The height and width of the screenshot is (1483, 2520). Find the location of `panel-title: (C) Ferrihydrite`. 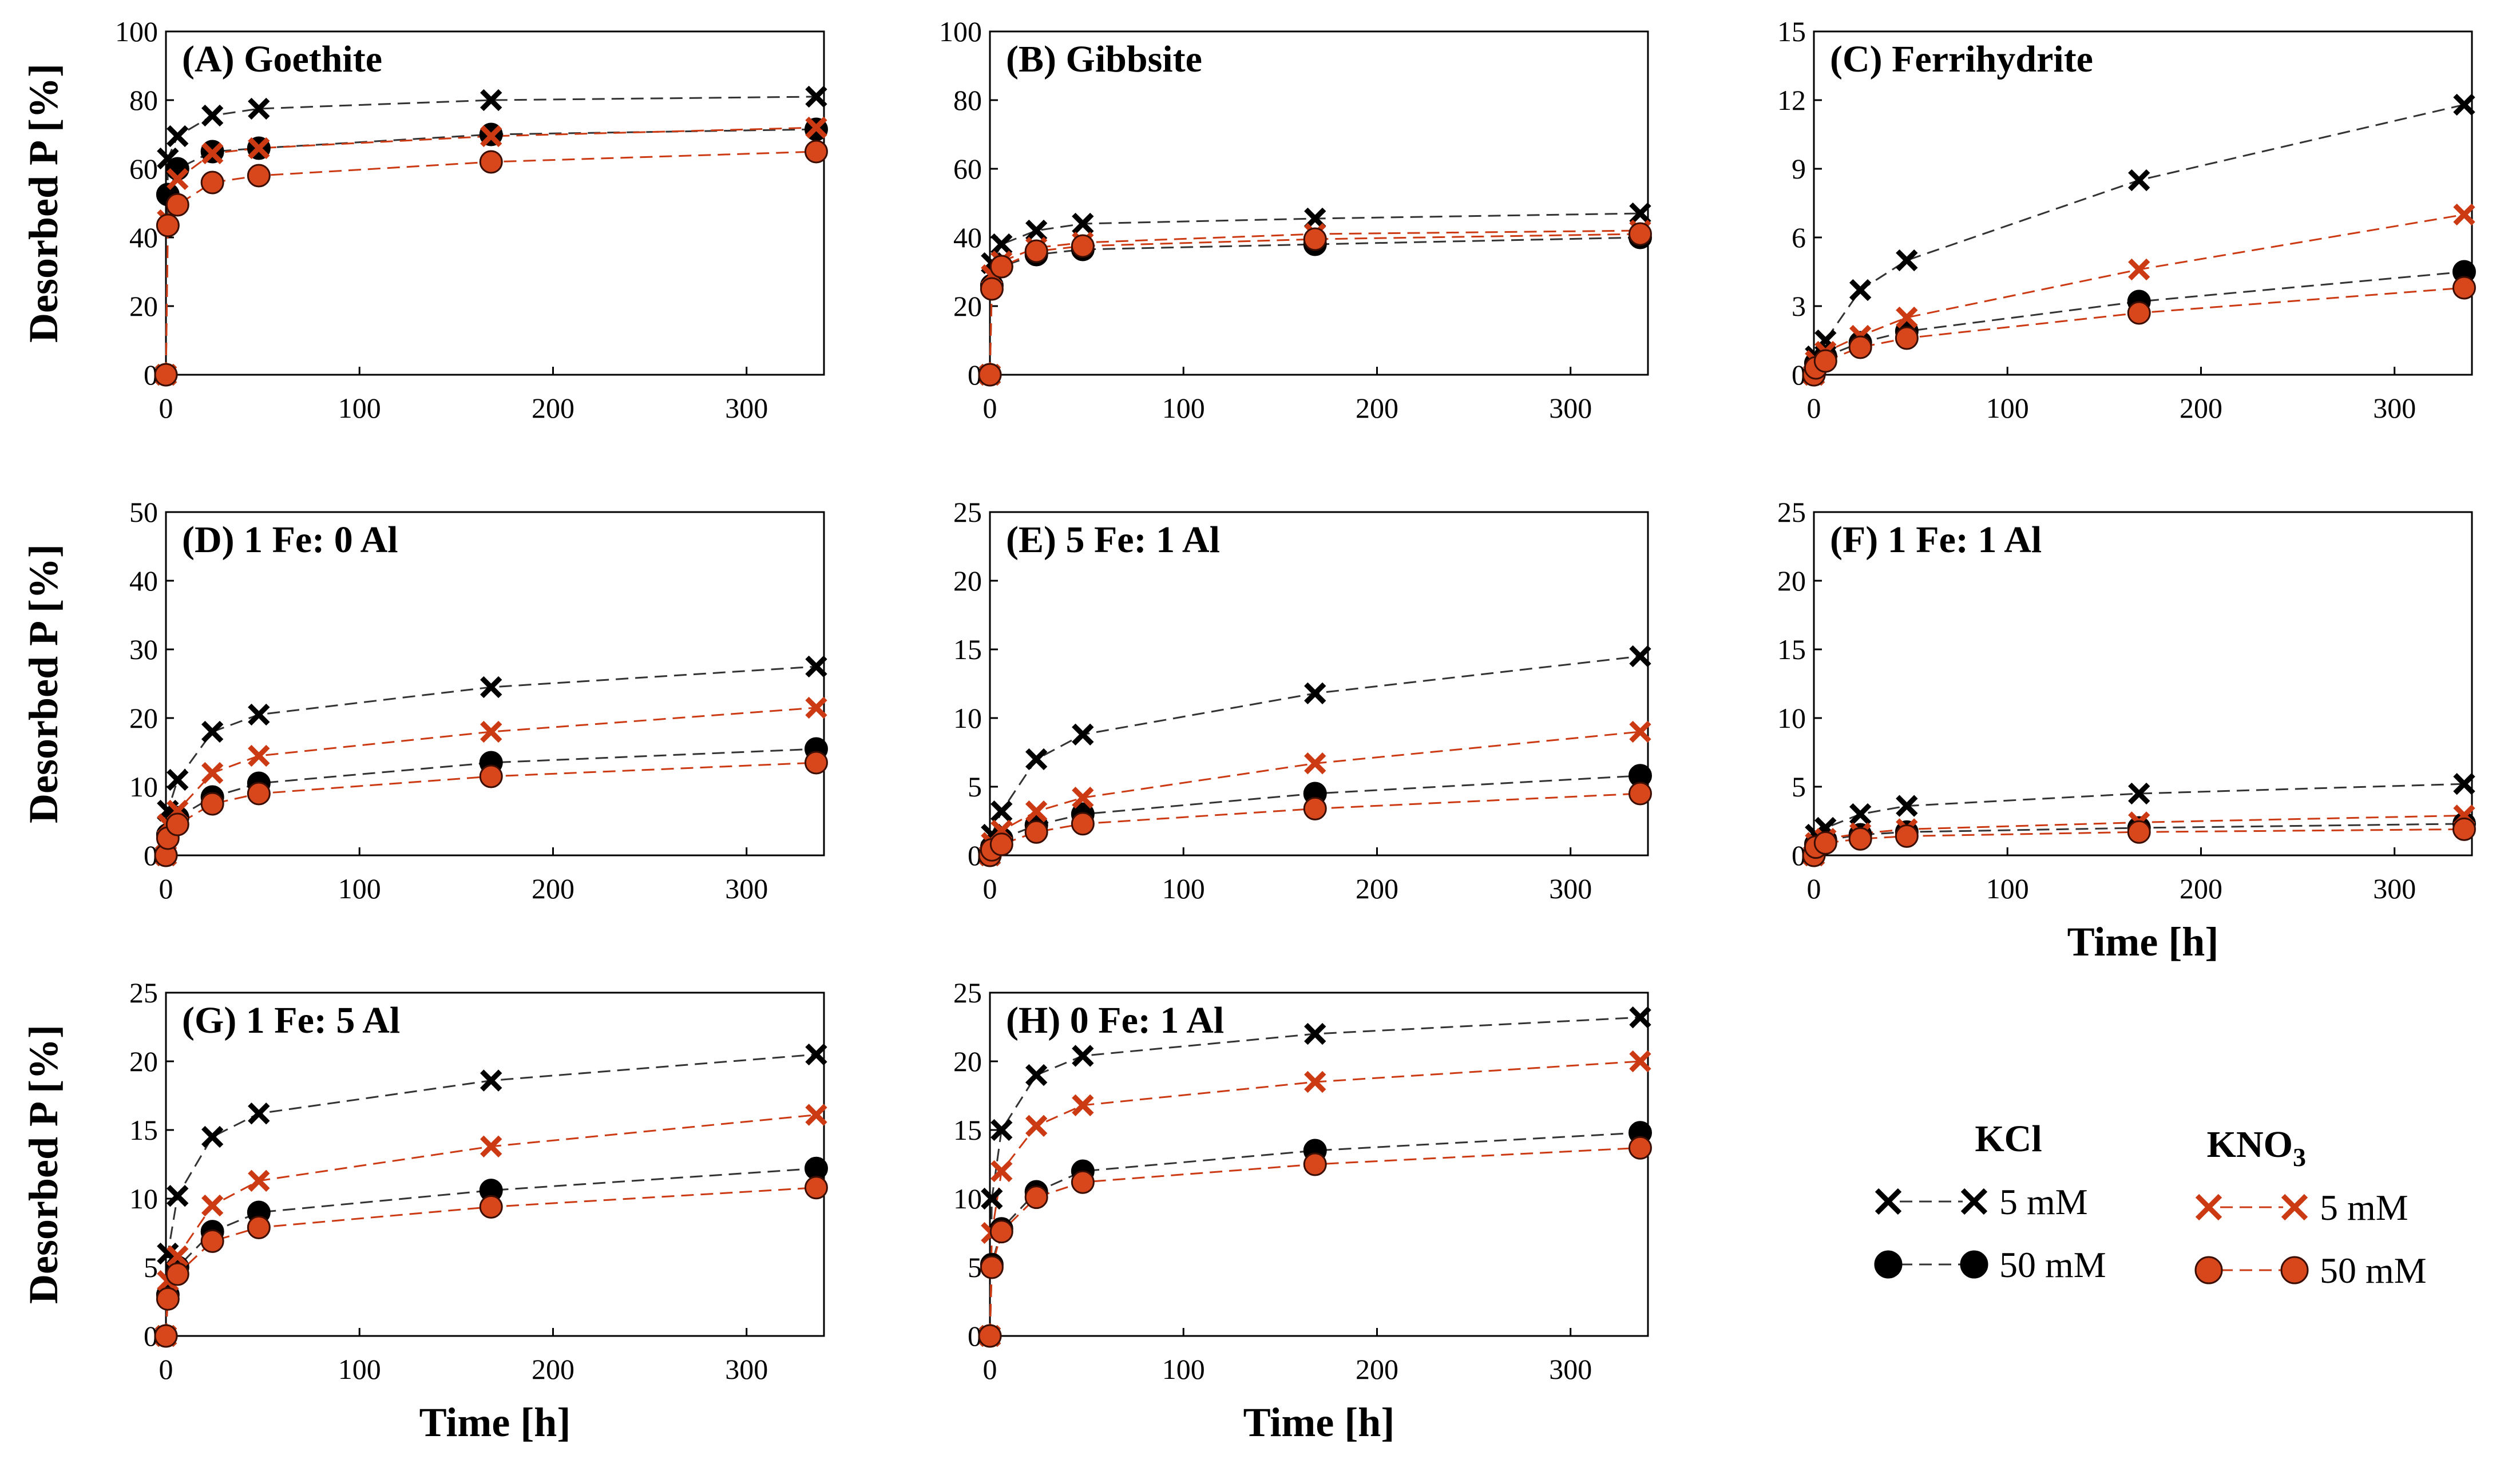

panel-title: (C) Ferrihydrite is located at coordinates (1962, 59).